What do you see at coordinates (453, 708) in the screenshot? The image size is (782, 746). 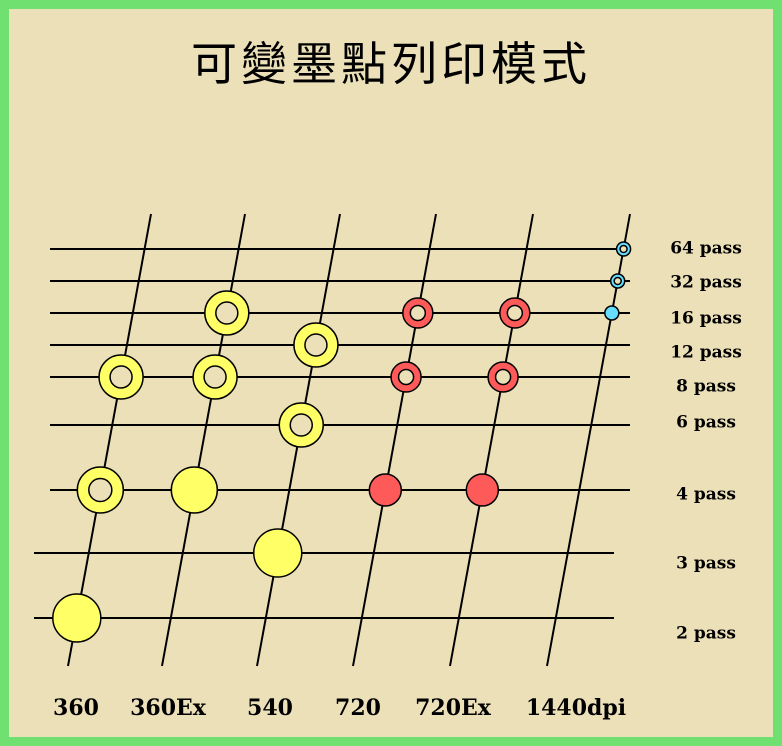 I see `resolution-label-720ex: 720Ex` at bounding box center [453, 708].